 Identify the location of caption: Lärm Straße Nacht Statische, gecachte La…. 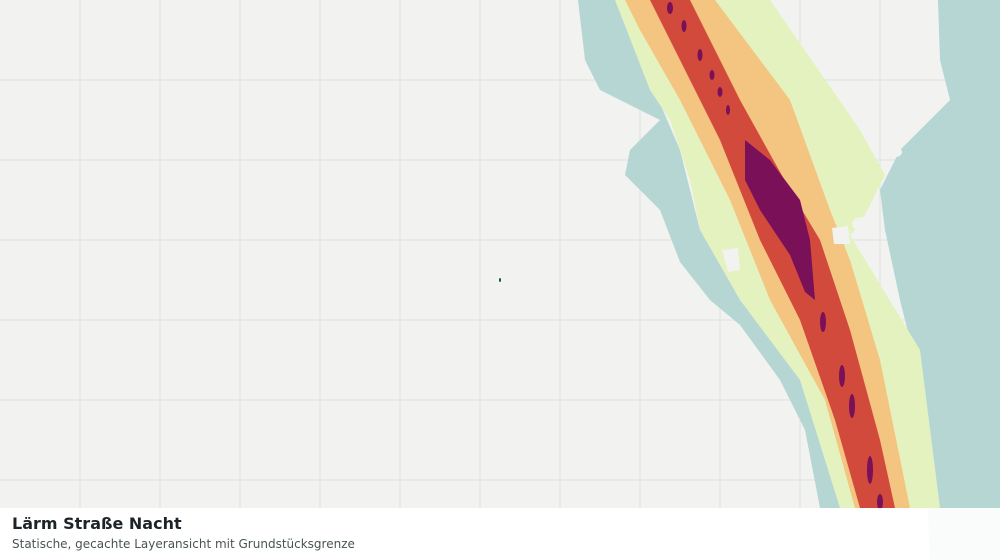
(500, 534).